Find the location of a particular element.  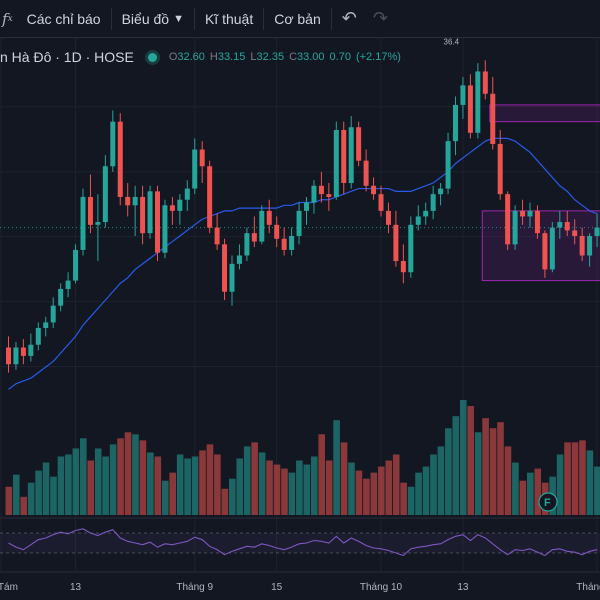

undo-icon: ↶ is located at coordinates (349, 18).